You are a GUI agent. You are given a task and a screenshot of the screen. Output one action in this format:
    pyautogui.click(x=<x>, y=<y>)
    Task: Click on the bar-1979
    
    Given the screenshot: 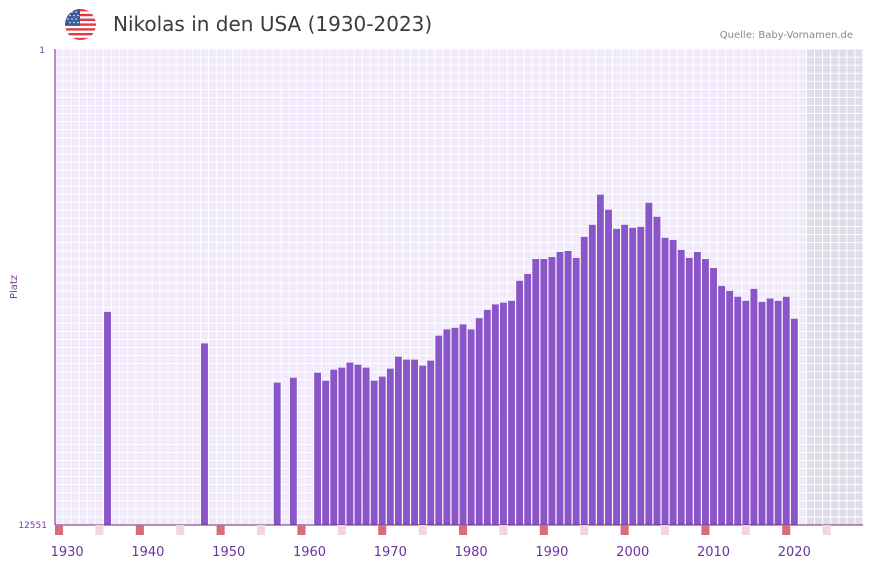 What is the action you would take?
    pyautogui.click(x=463, y=424)
    